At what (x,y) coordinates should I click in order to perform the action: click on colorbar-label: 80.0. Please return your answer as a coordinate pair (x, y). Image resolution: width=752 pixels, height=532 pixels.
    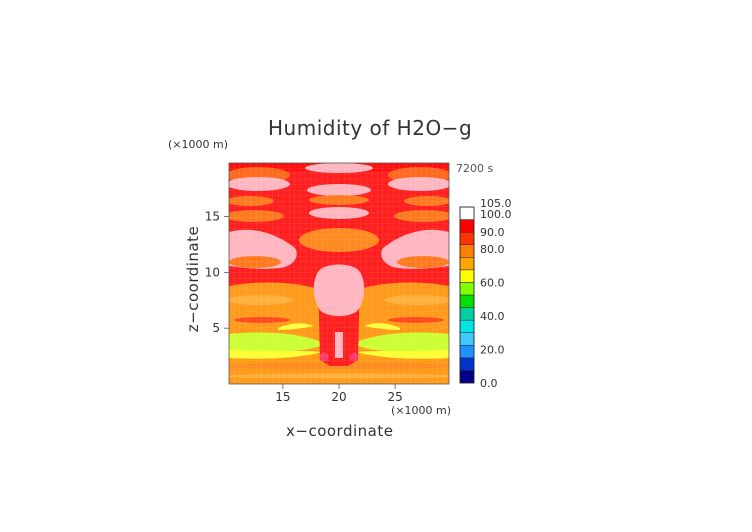
    Looking at the image, I should click on (492, 249).